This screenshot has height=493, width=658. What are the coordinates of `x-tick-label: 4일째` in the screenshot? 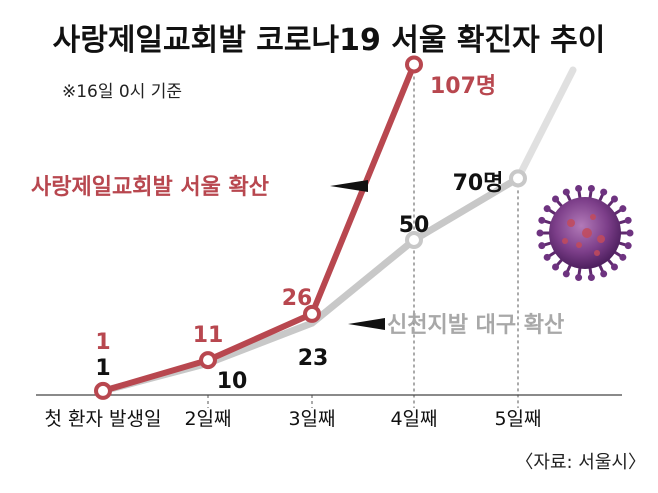 It's located at (413, 419).